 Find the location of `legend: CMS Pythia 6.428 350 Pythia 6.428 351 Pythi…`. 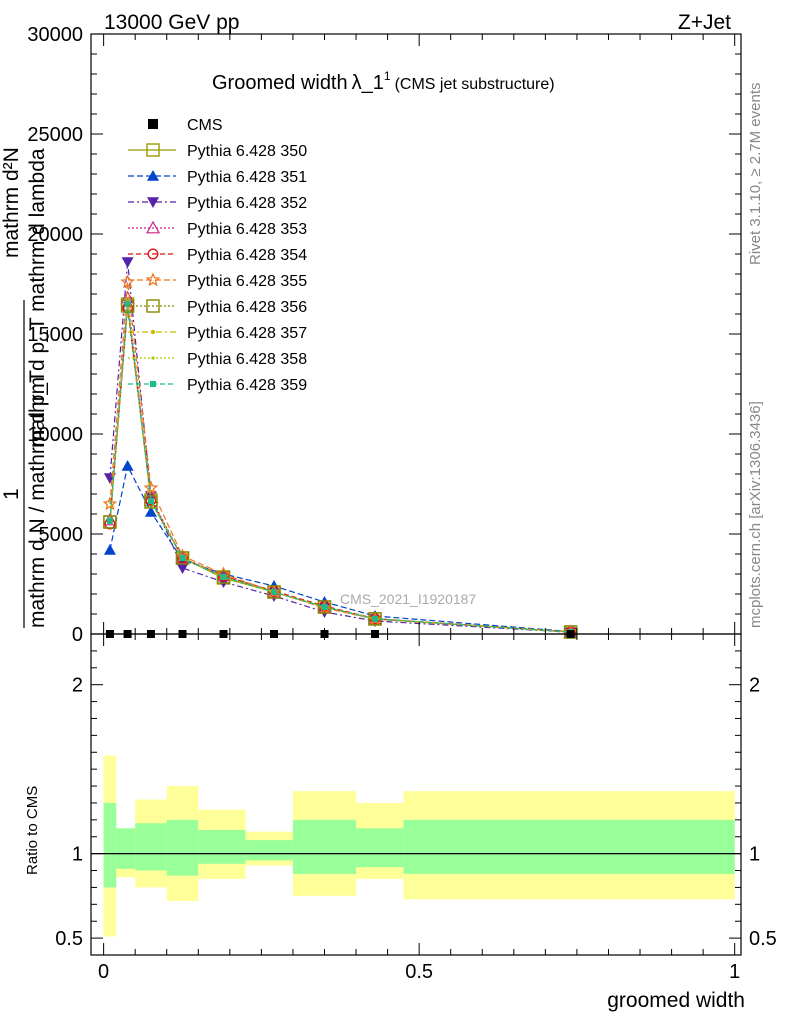

legend: CMS Pythia 6.428 350 Pythia 6.428 351 Pythi… is located at coordinates (217, 255).